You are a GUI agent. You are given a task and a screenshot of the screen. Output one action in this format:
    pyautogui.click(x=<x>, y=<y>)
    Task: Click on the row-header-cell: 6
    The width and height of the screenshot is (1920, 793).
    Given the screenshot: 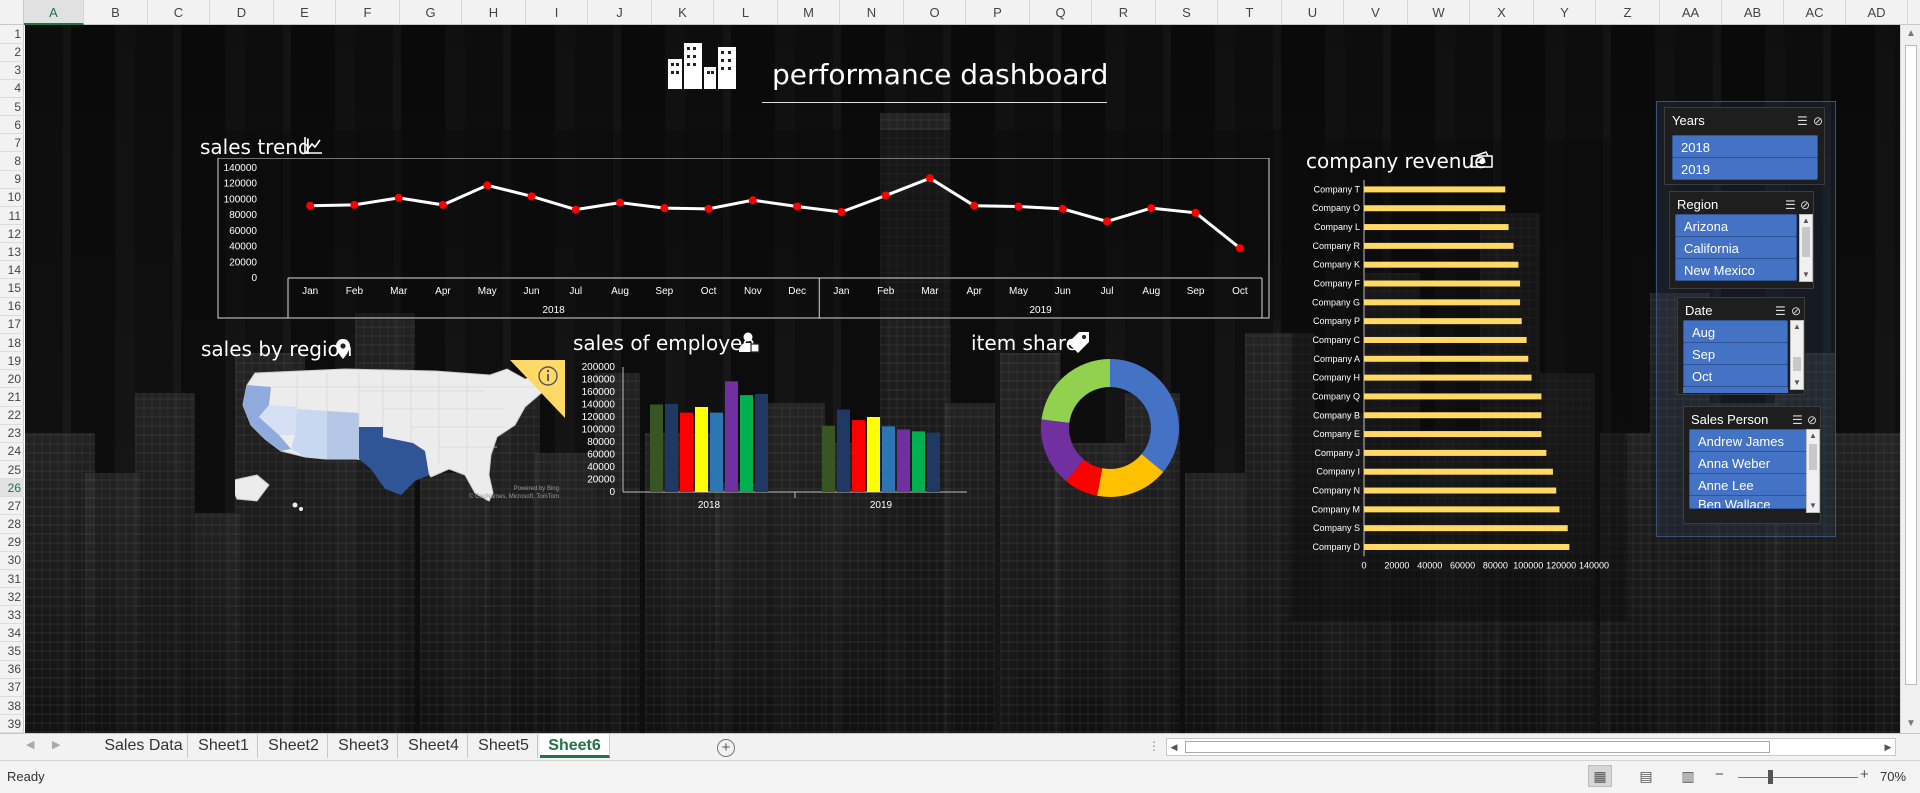 What is the action you would take?
    pyautogui.click(x=12, y=125)
    